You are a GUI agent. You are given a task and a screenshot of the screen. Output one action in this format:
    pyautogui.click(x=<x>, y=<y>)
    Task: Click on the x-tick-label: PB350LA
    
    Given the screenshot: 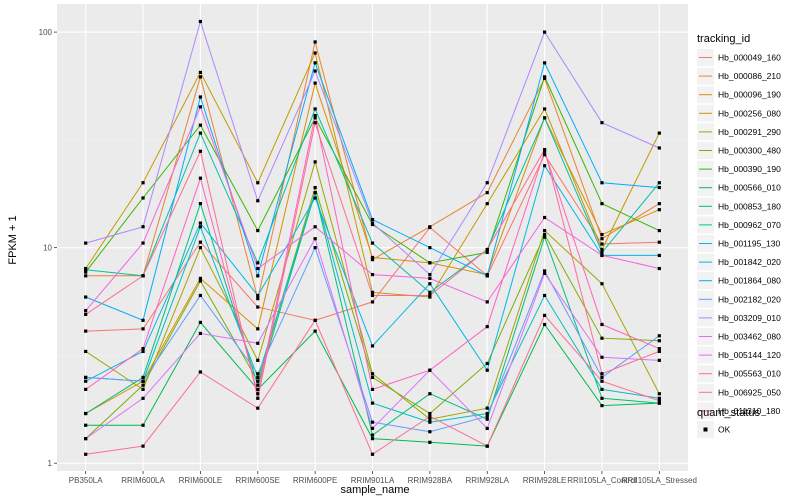 What is the action you would take?
    pyautogui.click(x=86, y=480)
    